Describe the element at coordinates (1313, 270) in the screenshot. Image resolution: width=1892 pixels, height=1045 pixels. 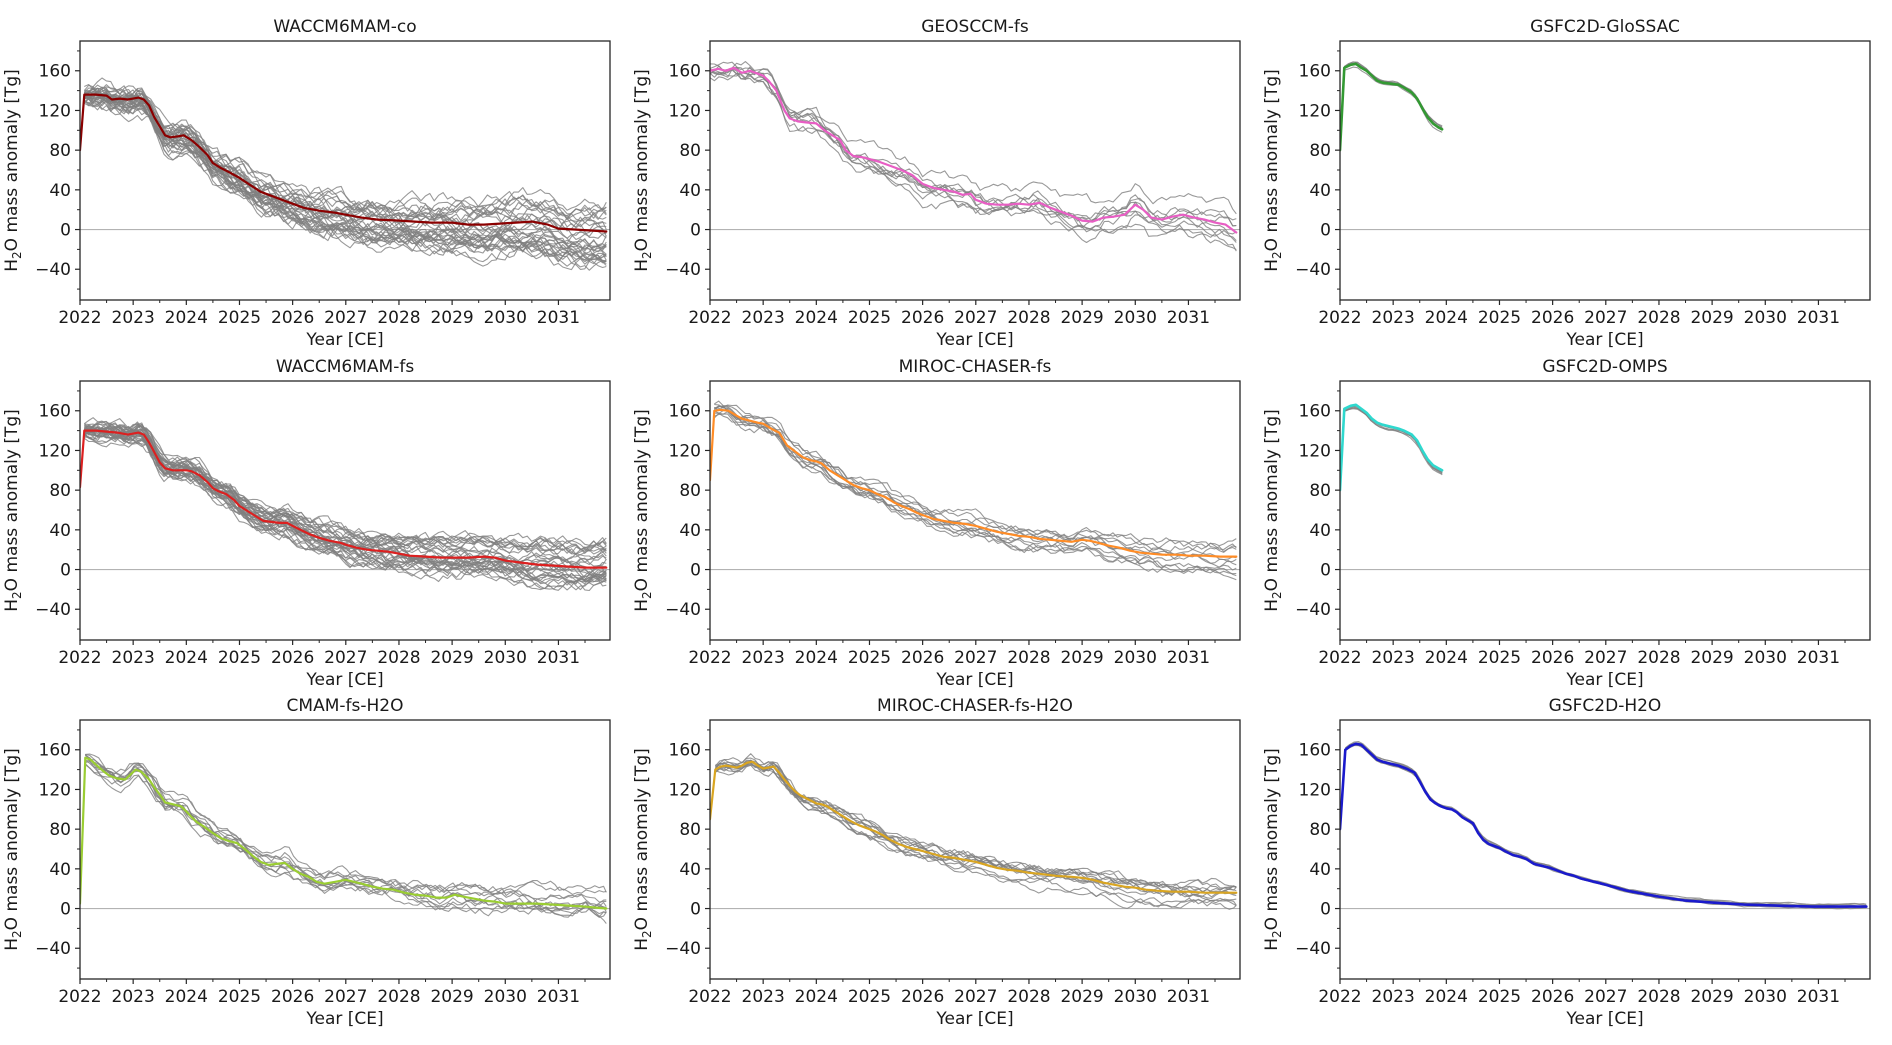
I see `y-tick-label: −40` at that location.